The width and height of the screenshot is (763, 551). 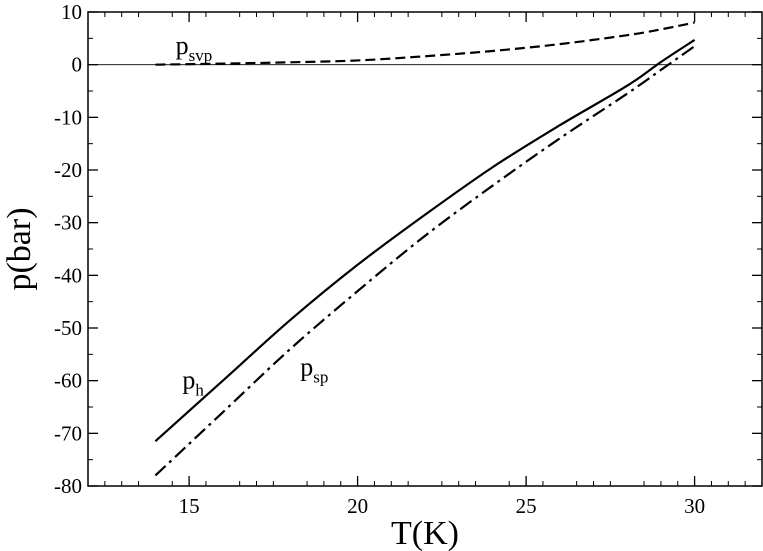 What do you see at coordinates (68, 223) in the screenshot?
I see `y-tick-label: -30` at bounding box center [68, 223].